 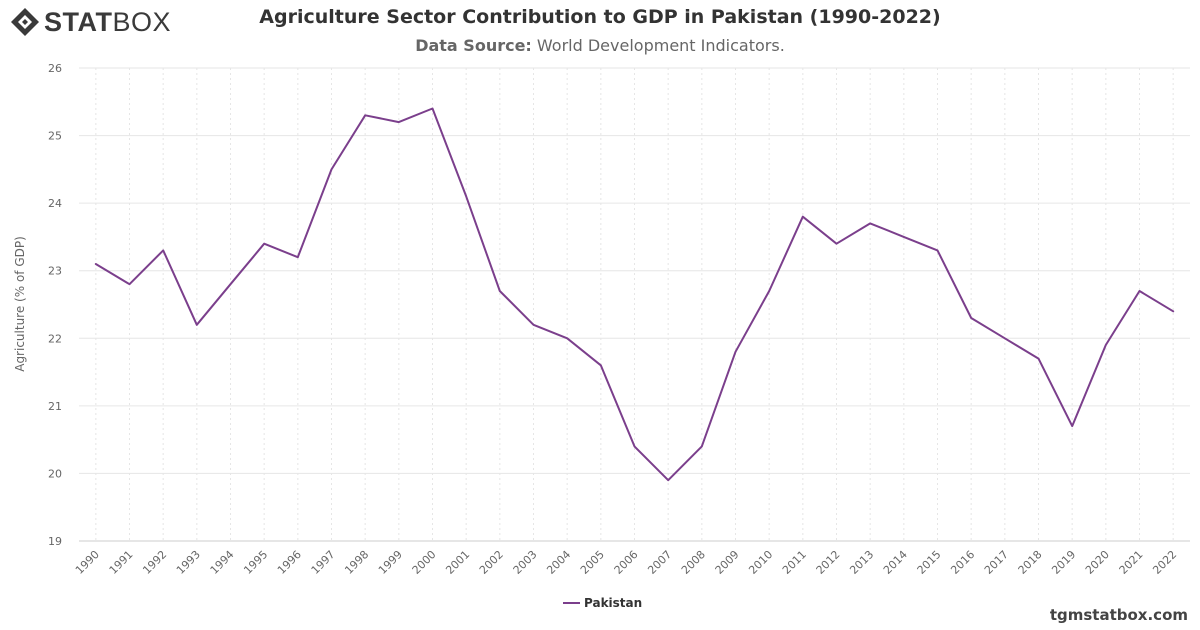 What do you see at coordinates (78, 22) in the screenshot?
I see `logo-text-bold: STAT` at bounding box center [78, 22].